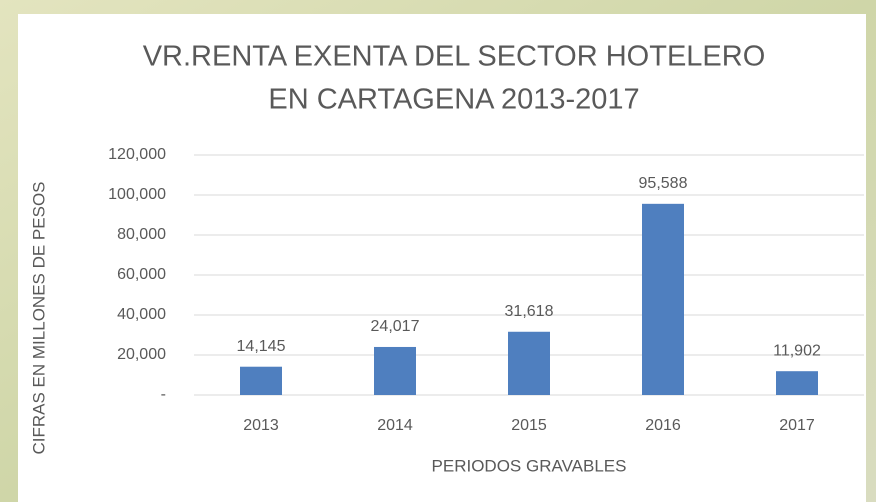 The width and height of the screenshot is (876, 502). What do you see at coordinates (395, 326) in the screenshot?
I see `data-label: 24,017` at bounding box center [395, 326].